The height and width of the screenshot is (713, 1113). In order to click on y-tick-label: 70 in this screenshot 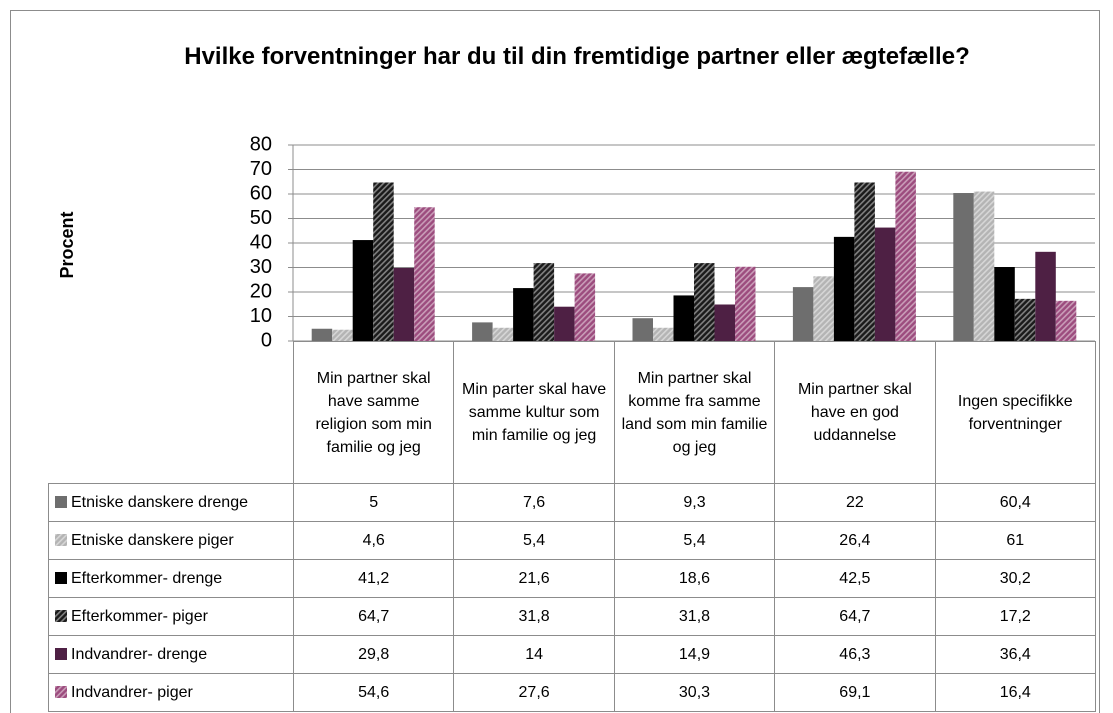, I will do `click(261, 169)`.